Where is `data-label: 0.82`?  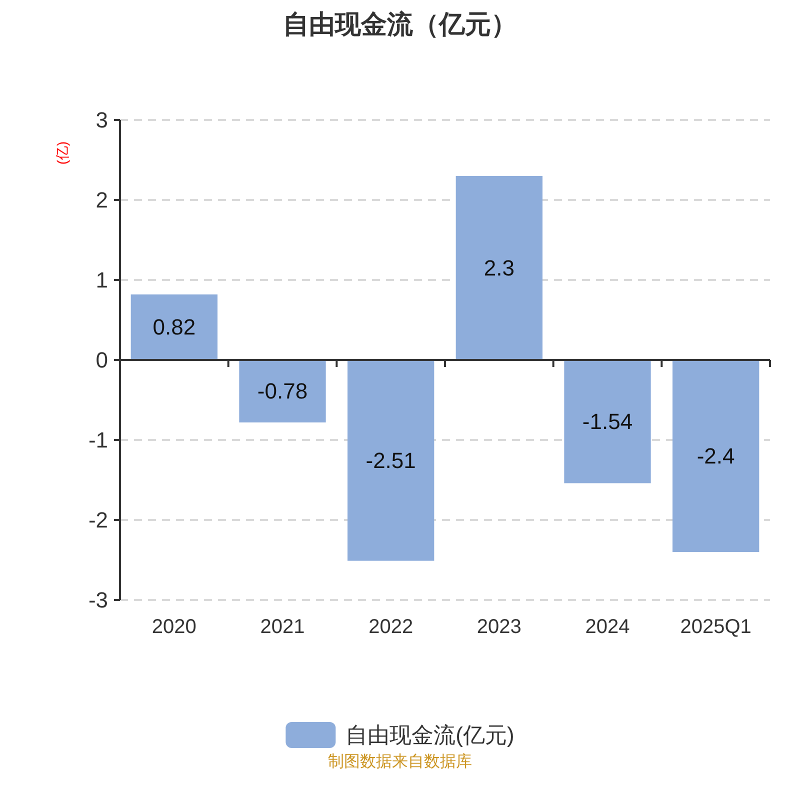 data-label: 0.82 is located at coordinates (174, 327).